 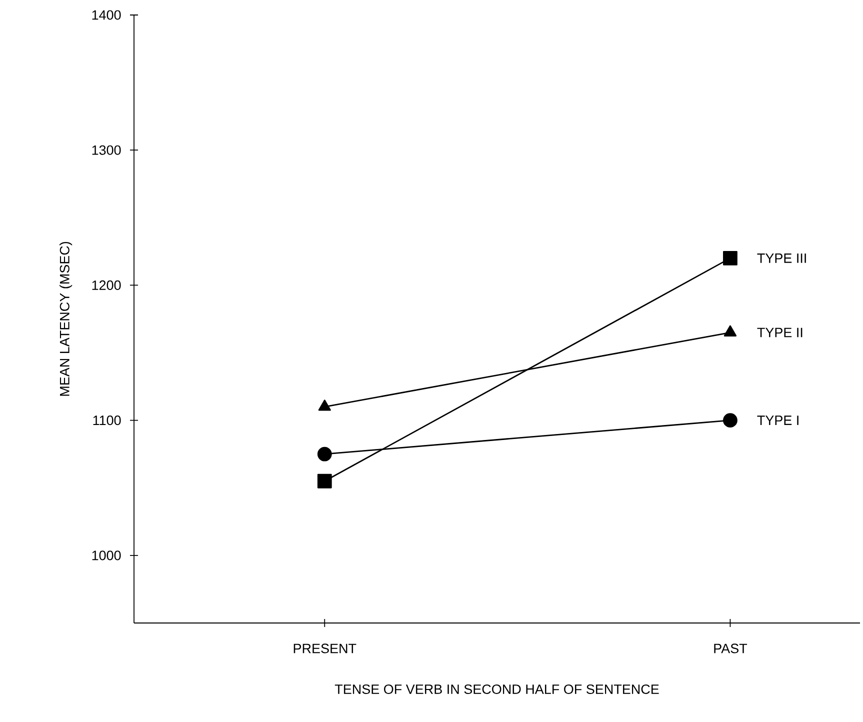 What do you see at coordinates (107, 421) in the screenshot?
I see `y-tick-label: 1100` at bounding box center [107, 421].